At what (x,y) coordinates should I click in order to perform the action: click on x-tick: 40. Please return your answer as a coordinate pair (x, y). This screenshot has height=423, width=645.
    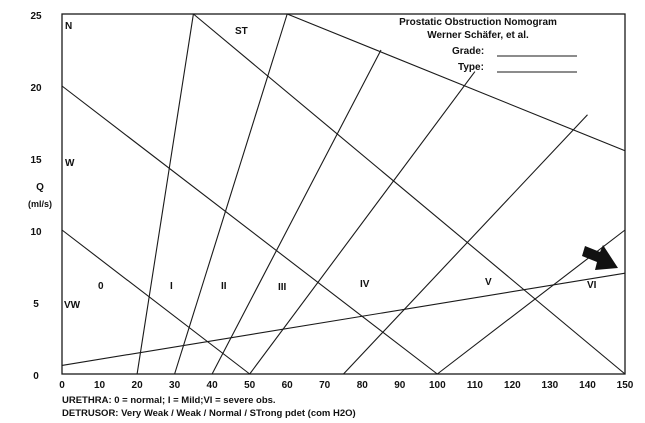
    Looking at the image, I should click on (213, 385).